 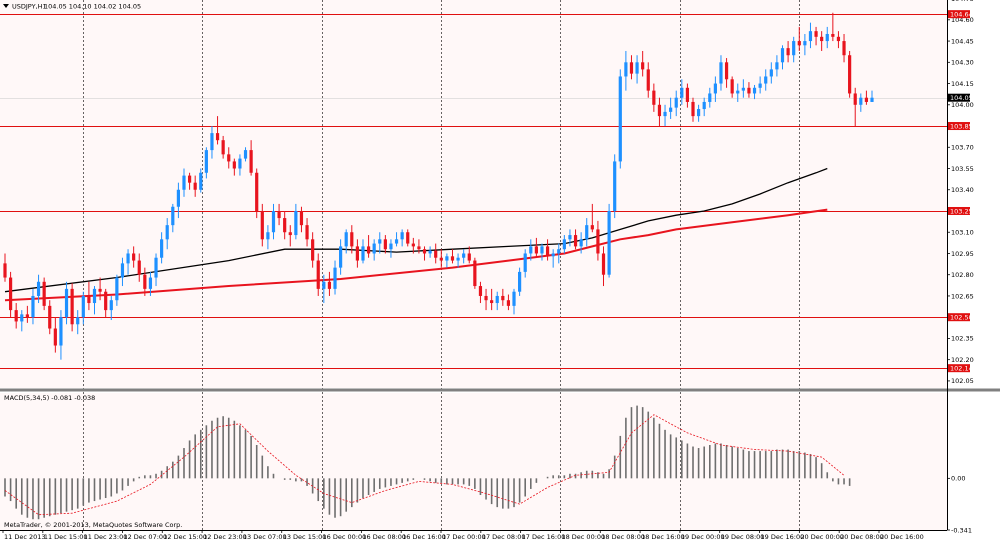 I want to click on dropdown-triangle-icon, so click(x=6, y=6).